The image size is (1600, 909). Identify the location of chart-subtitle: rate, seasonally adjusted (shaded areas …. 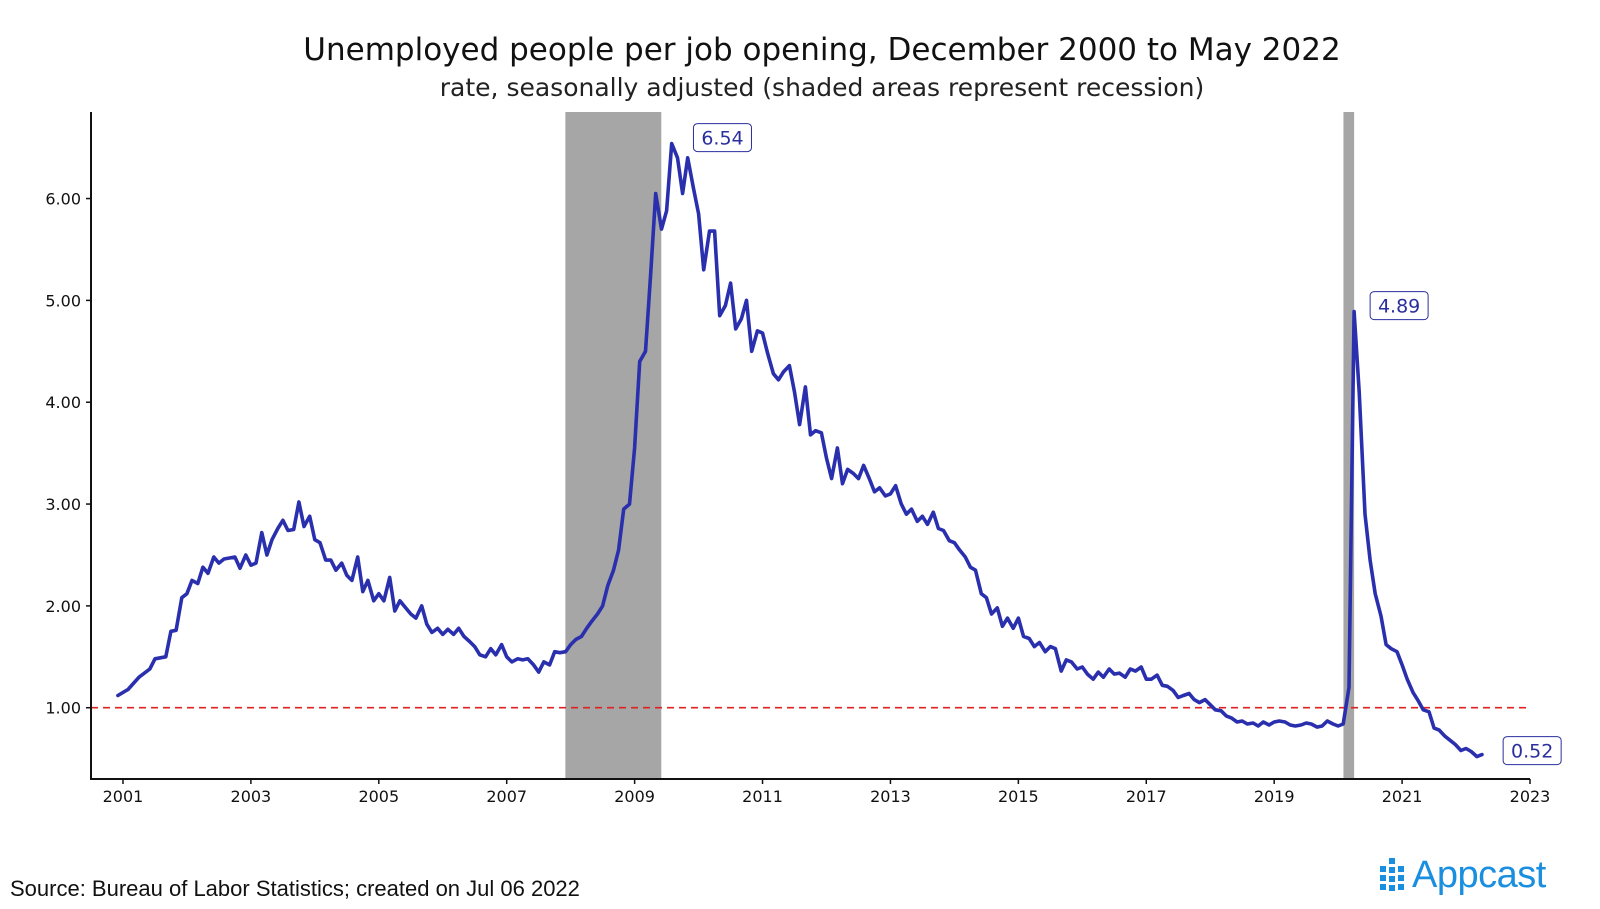
(822, 87).